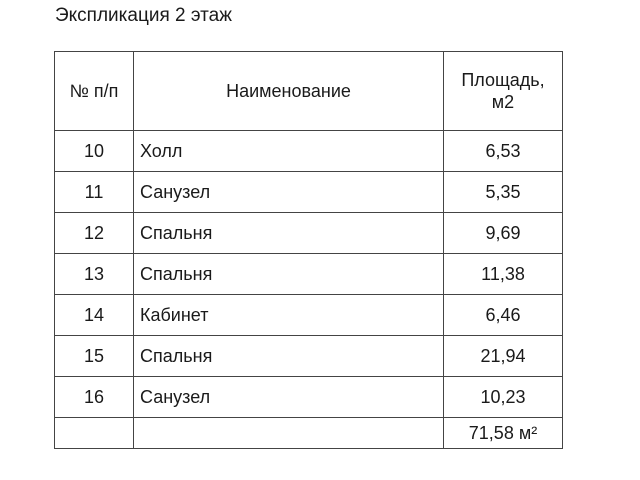 Image resolution: width=640 pixels, height=480 pixels. I want to click on row-area: 10,23, so click(503, 397).